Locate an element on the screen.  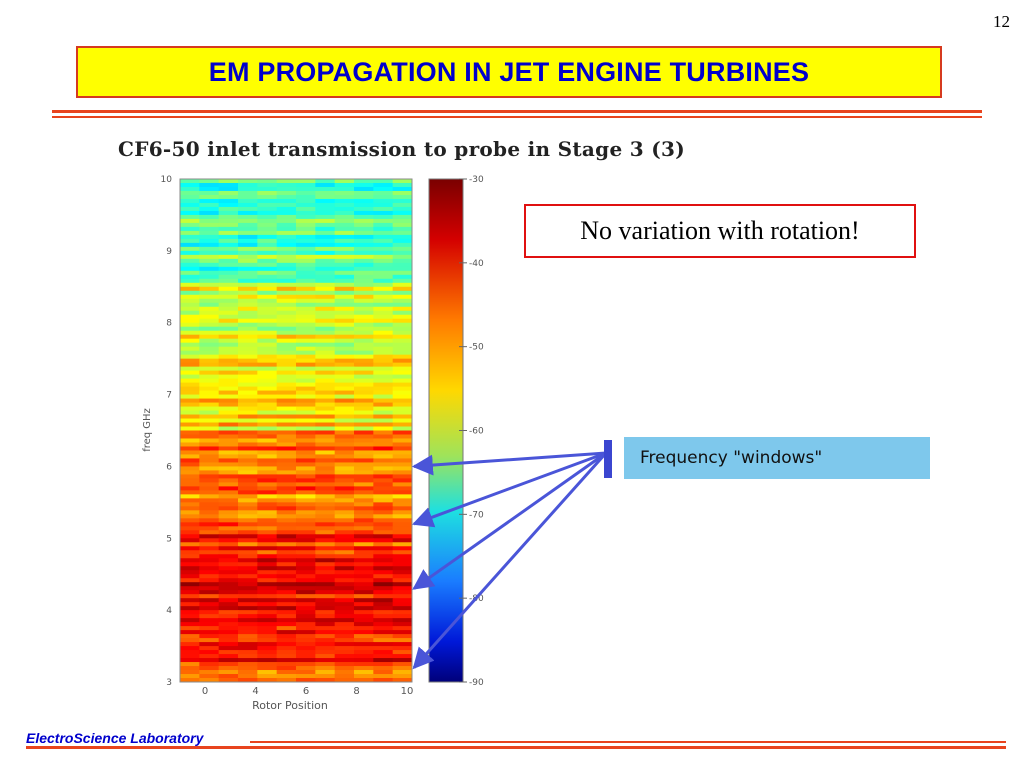
y-tick-label: 10 is located at coordinates (167, 180).